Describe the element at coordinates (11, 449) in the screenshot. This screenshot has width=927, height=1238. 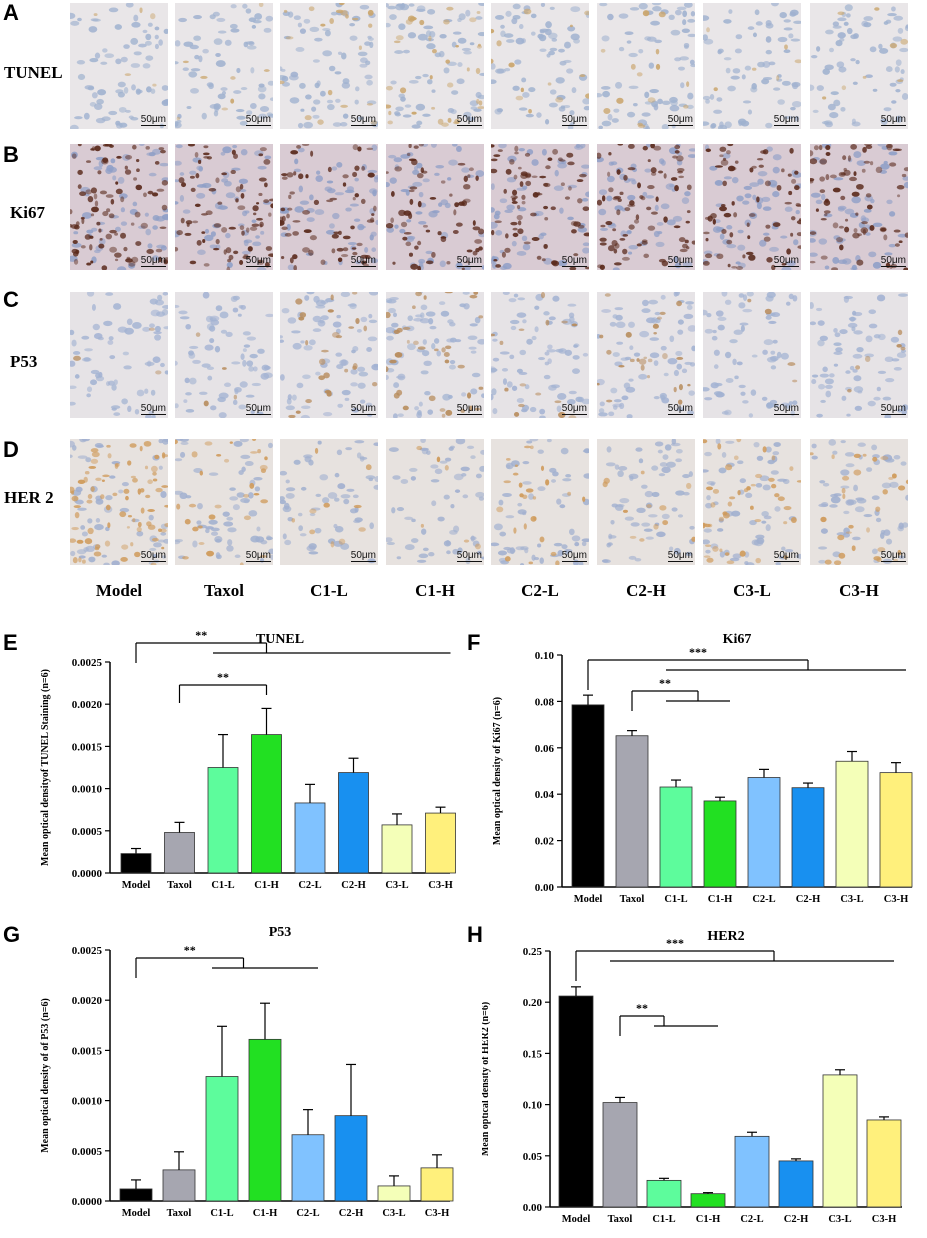
I see `panel-letter-d: D` at that location.